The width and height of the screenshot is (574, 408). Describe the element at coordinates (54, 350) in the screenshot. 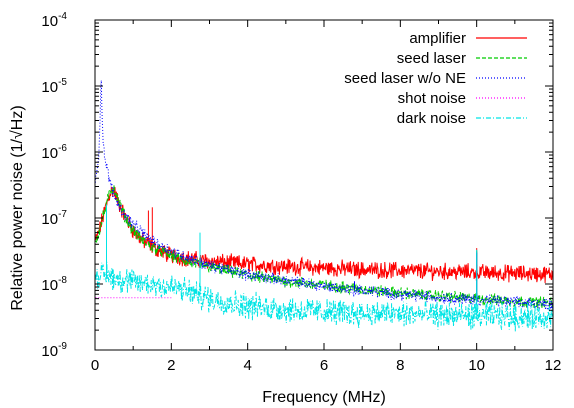

I see `y-tick-label: 10⁻⁹` at that location.